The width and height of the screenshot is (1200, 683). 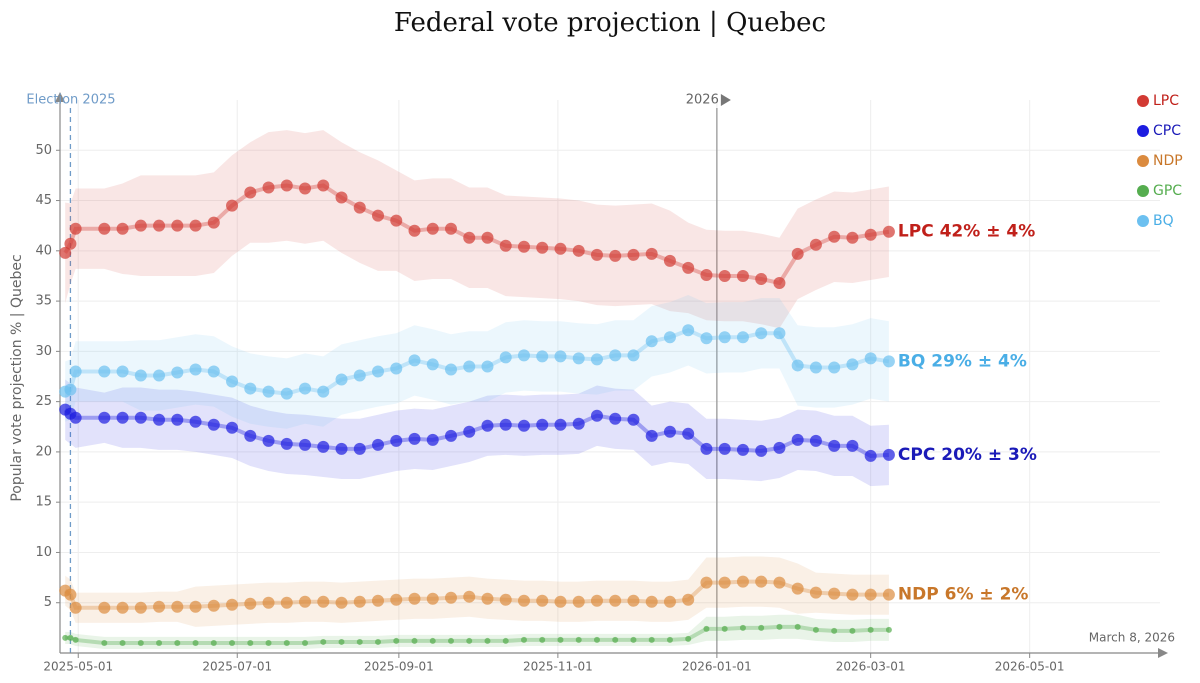 What do you see at coordinates (1167, 131) in the screenshot?
I see `legend-label: CPC` at bounding box center [1167, 131].